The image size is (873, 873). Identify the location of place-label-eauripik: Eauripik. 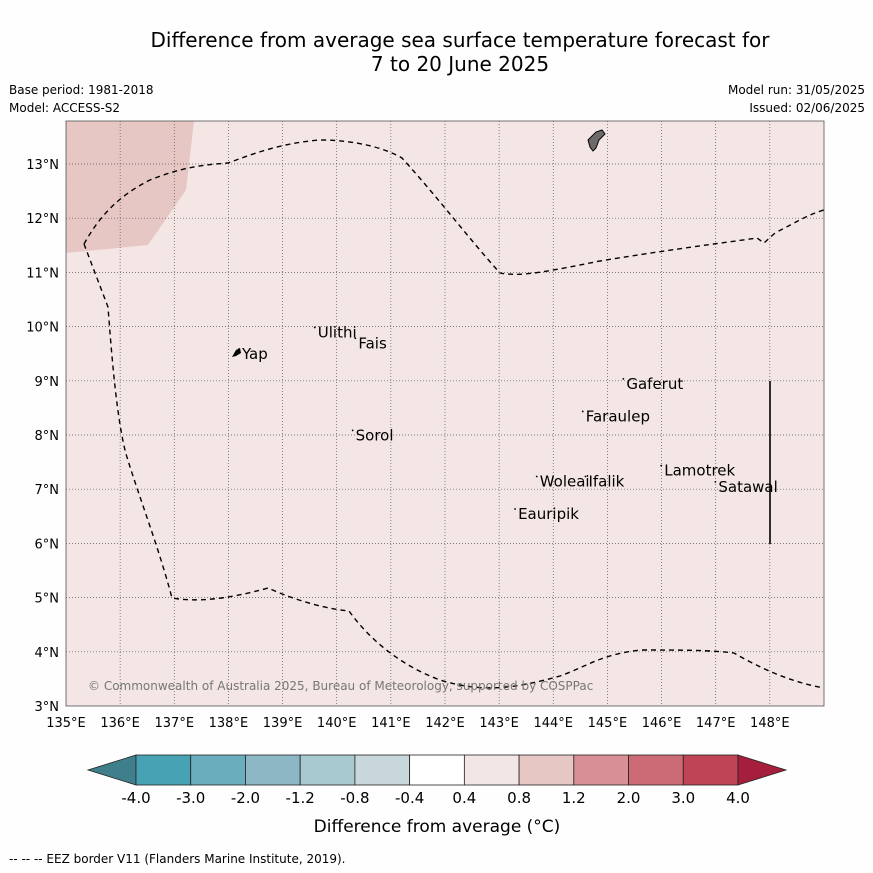
(548, 514).